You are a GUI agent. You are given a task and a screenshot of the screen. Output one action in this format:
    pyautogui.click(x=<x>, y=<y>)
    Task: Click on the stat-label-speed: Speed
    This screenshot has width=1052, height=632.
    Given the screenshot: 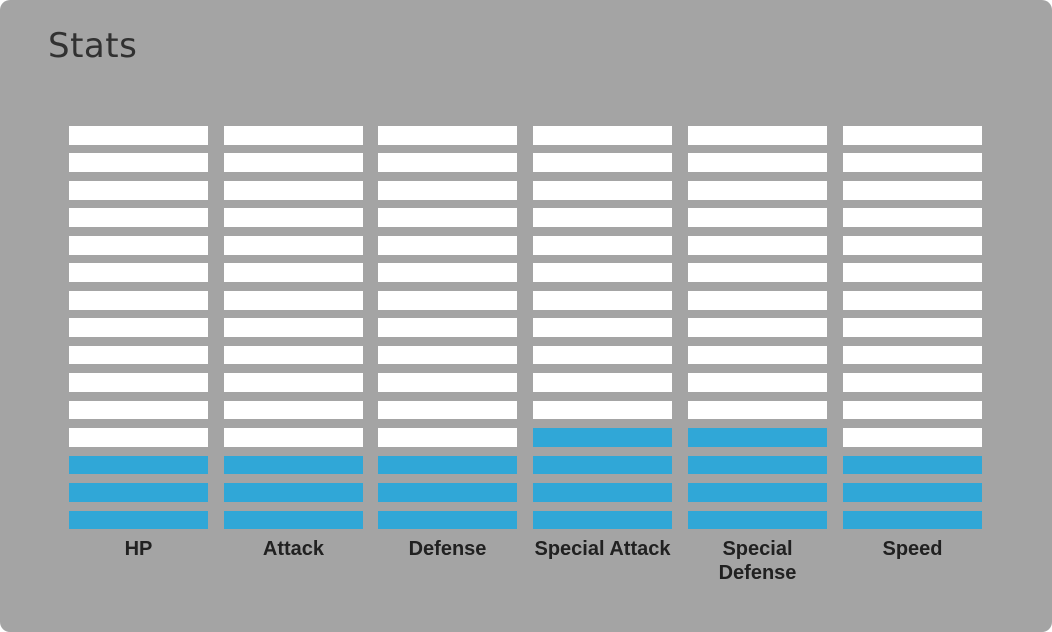 What is the action you would take?
    pyautogui.click(x=912, y=549)
    